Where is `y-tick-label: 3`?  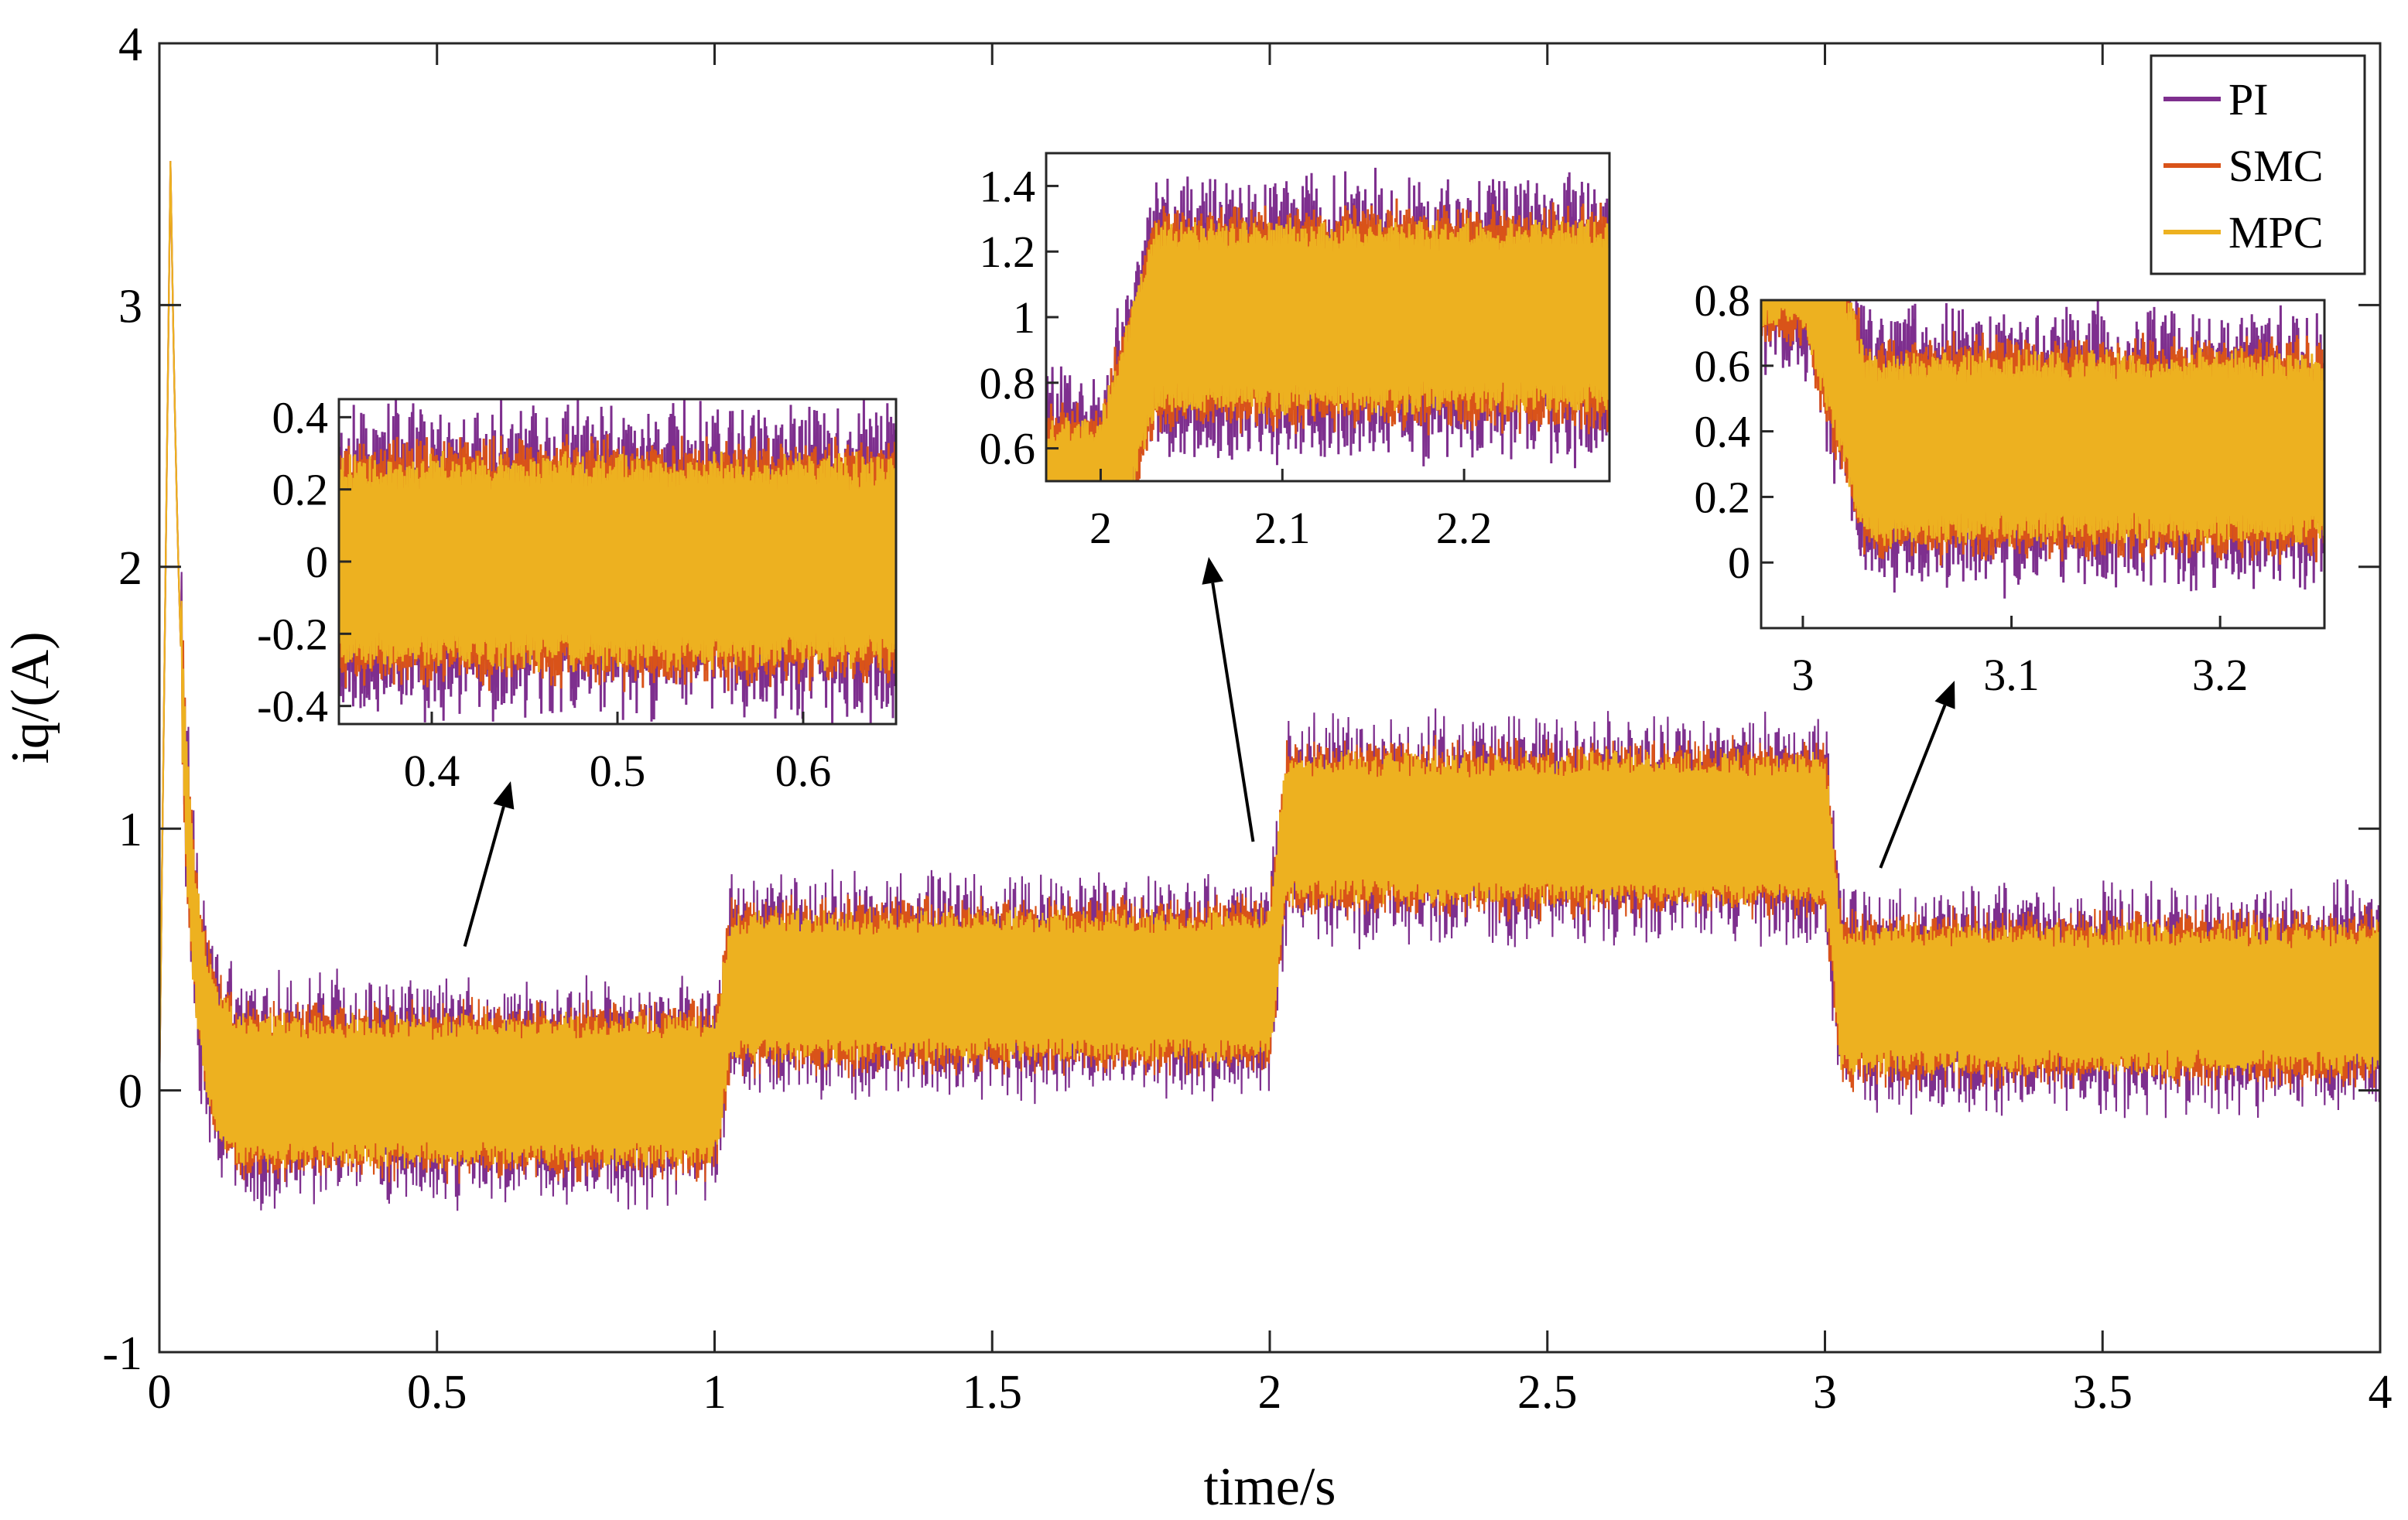
y-tick-label: 3 is located at coordinates (130, 307).